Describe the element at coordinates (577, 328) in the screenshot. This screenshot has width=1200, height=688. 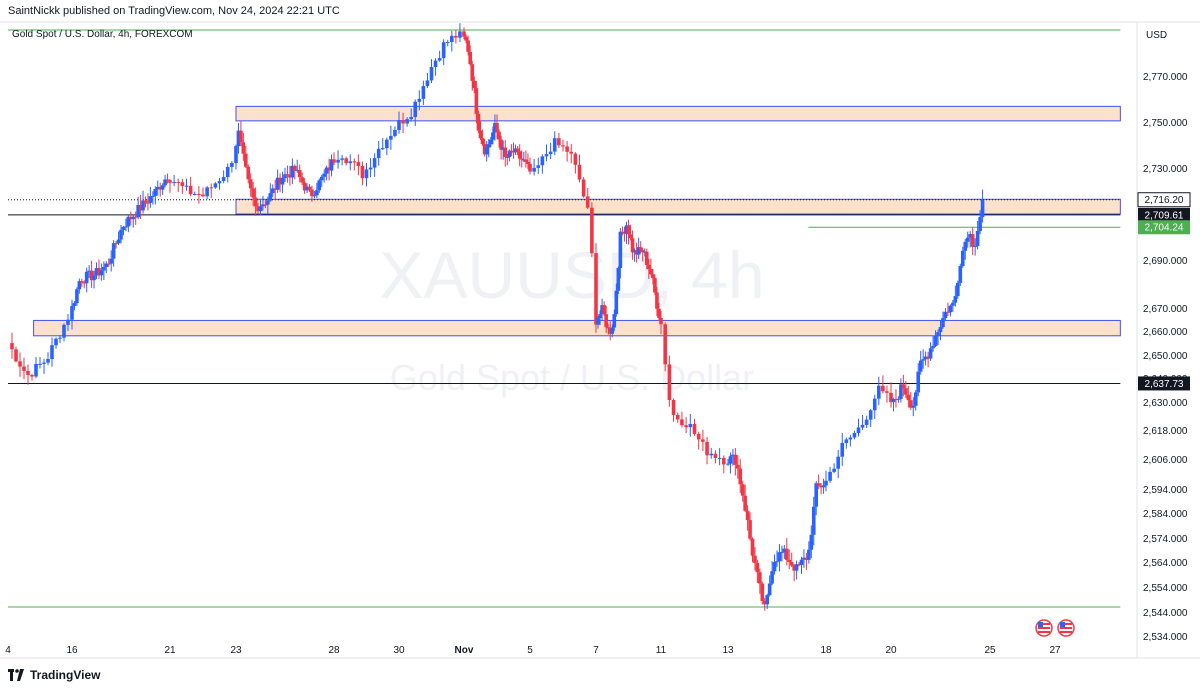
I see `zone-rect` at that location.